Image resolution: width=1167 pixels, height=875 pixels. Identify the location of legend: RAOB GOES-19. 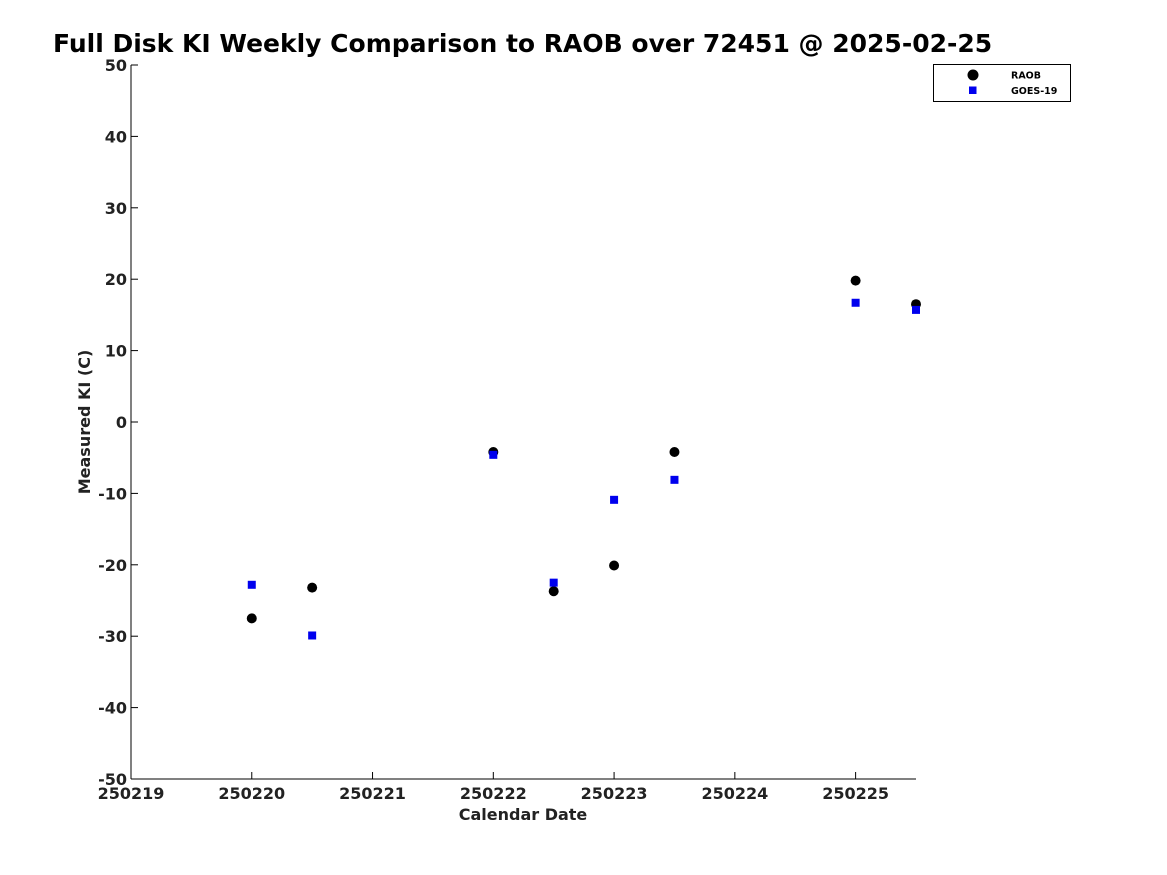
(1002, 83).